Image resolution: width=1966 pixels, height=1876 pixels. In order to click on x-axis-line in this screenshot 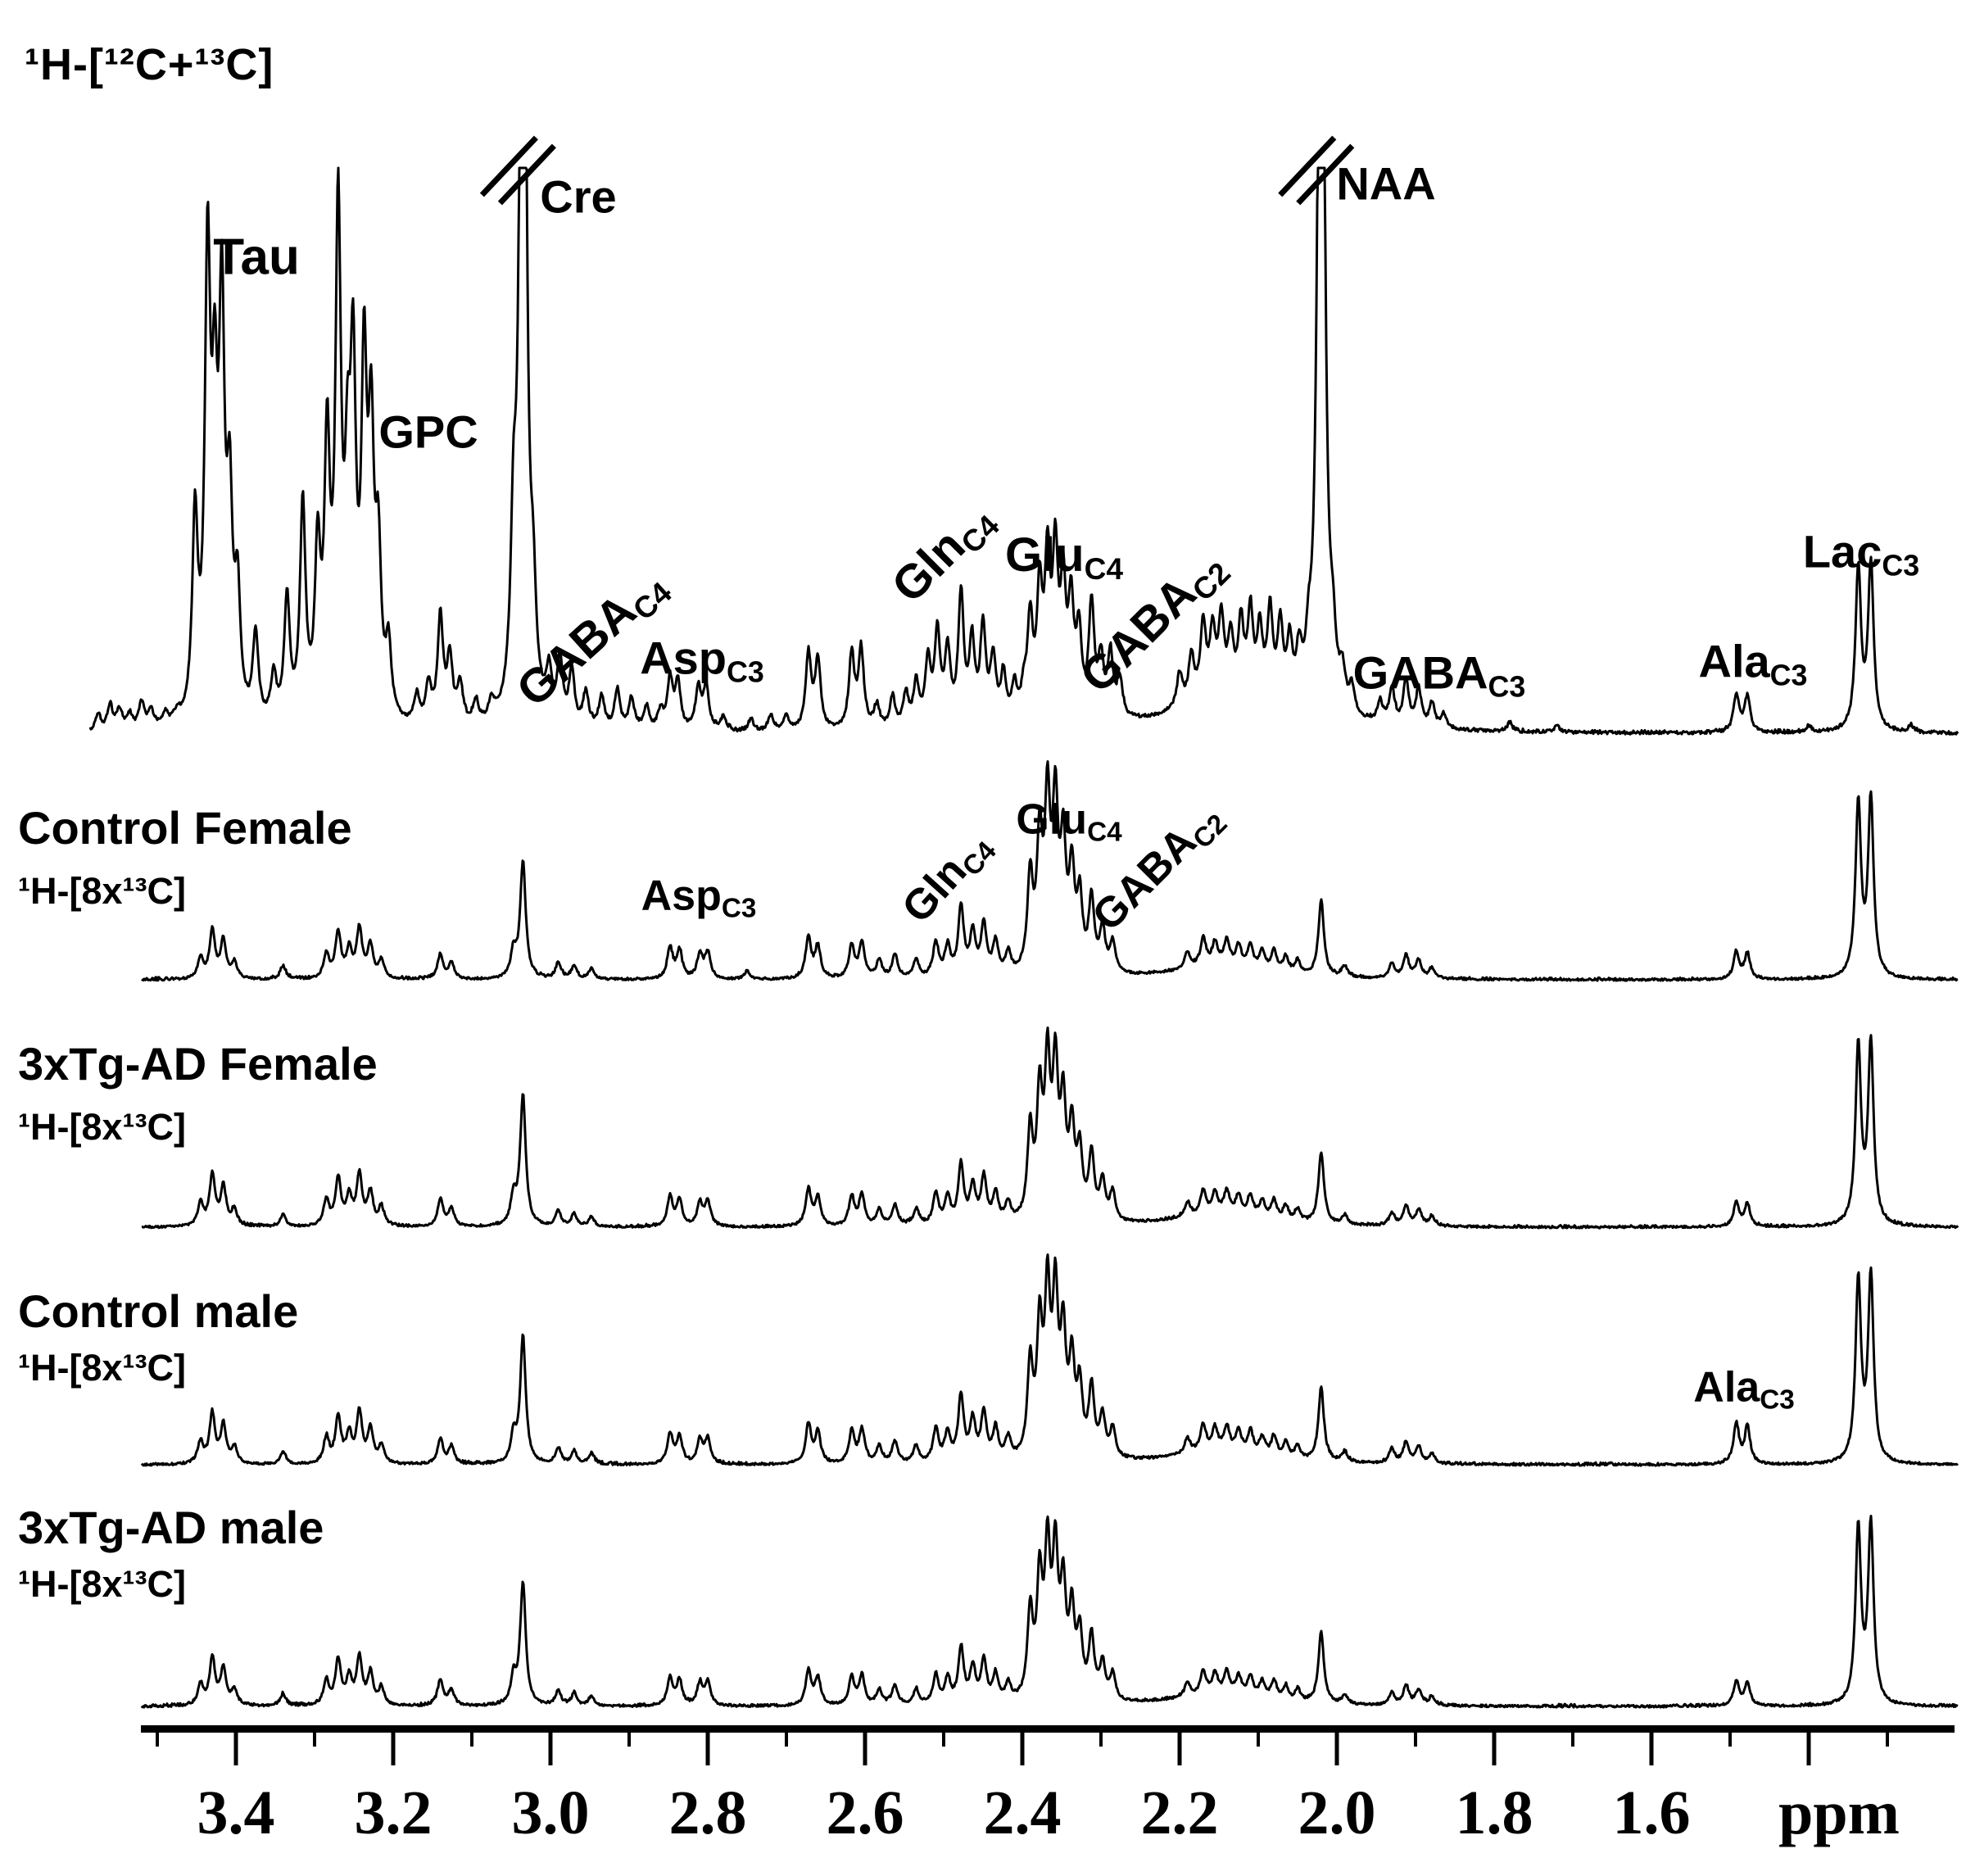, I will do `click(1048, 1729)`.